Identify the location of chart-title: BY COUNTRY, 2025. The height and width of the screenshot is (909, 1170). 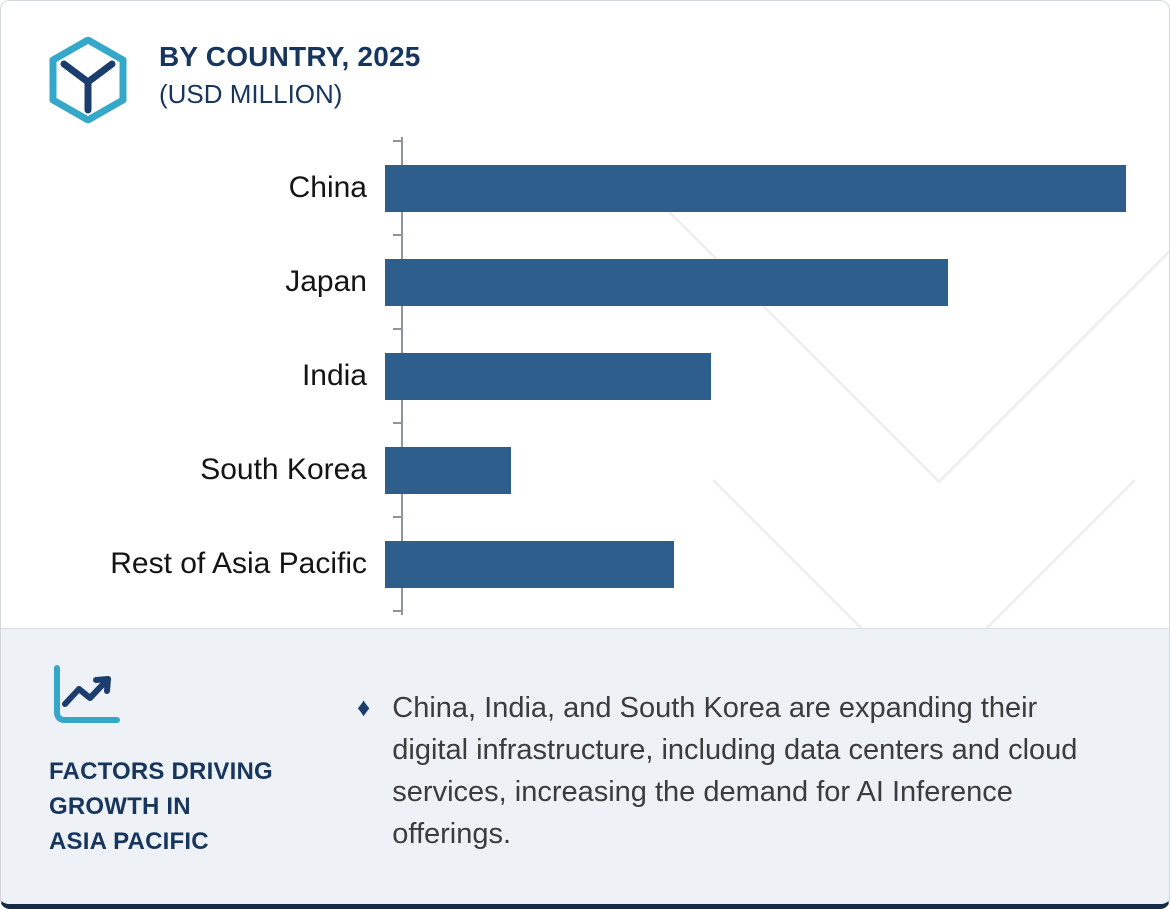
(290, 56).